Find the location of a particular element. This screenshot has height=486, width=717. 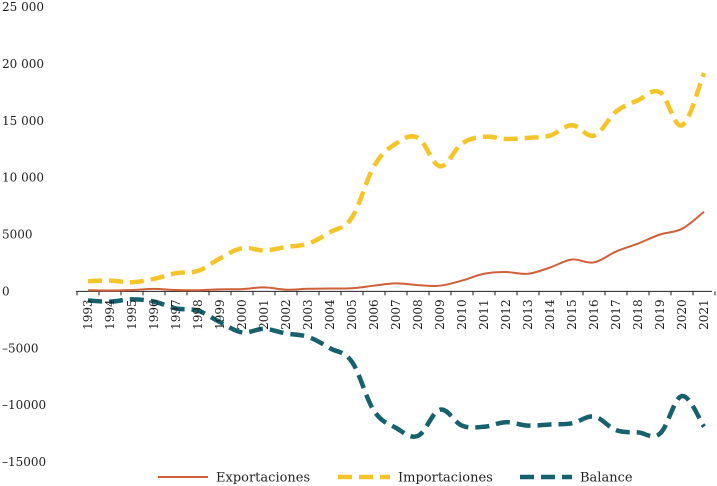

y-tick-label: 20 000 is located at coordinates (23, 64).